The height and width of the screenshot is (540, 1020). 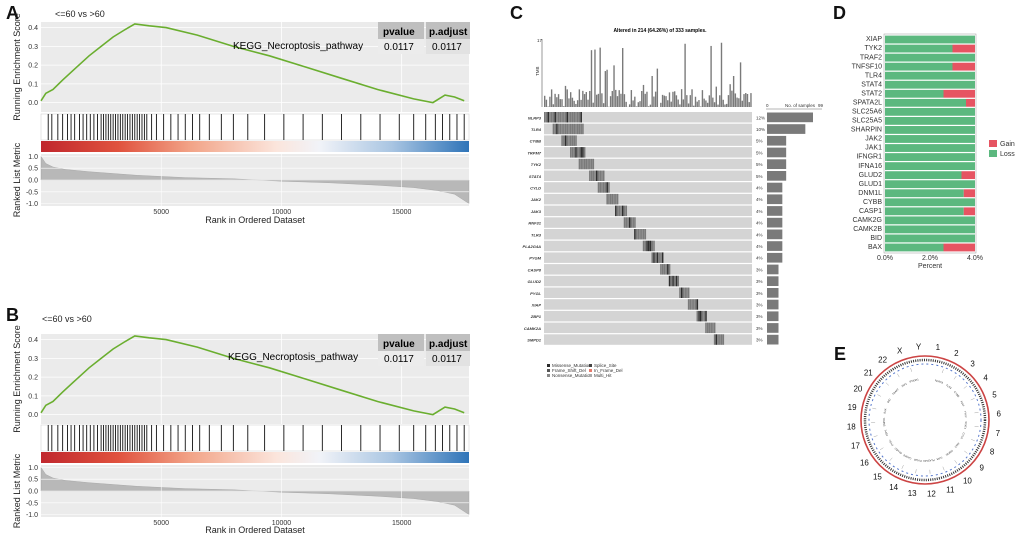 What do you see at coordinates (33, 66) in the screenshot?
I see `gsea-a-es-ticks: 0.0 0.1 0.2 0.3 0.4` at bounding box center [33, 66].